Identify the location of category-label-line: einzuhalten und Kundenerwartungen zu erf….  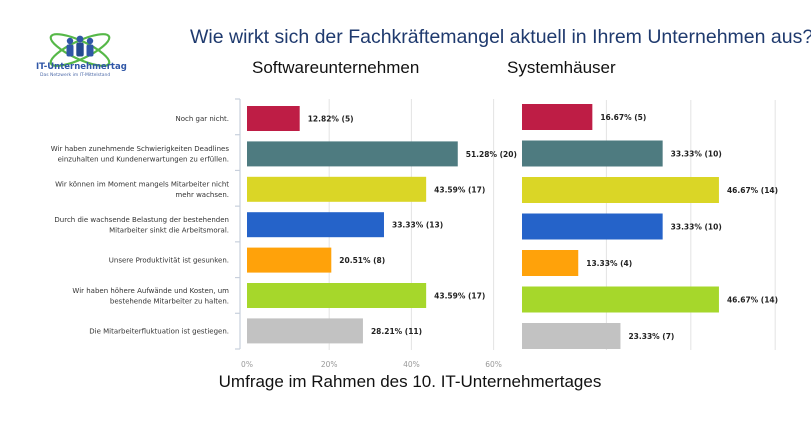
(143, 160).